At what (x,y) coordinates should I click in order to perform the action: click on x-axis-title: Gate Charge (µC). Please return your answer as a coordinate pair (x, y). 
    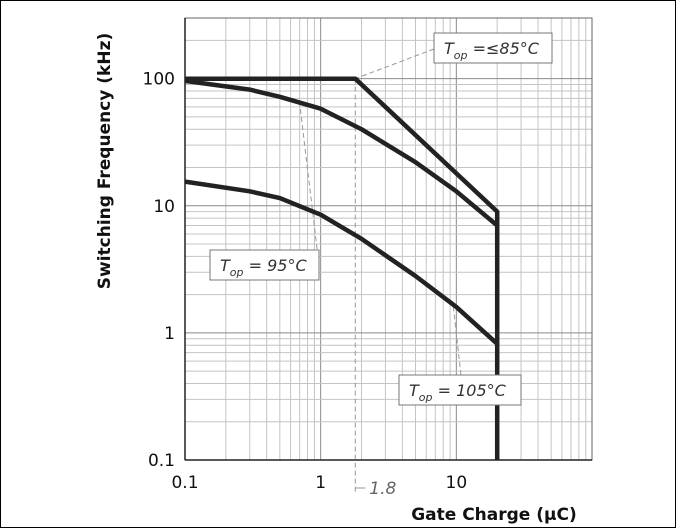
    Looking at the image, I should click on (494, 515).